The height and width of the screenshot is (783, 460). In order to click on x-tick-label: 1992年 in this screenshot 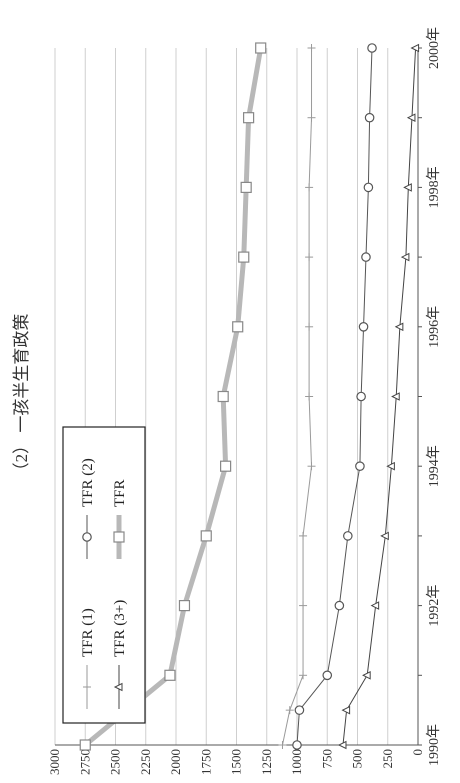, I will do `click(434, 606)`.